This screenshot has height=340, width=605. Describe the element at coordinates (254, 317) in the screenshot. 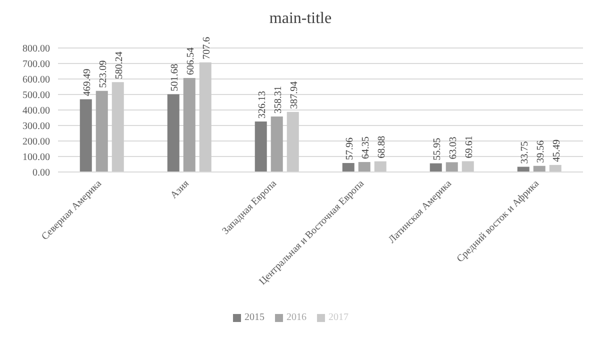

I see `legend-label: 2015` at that location.